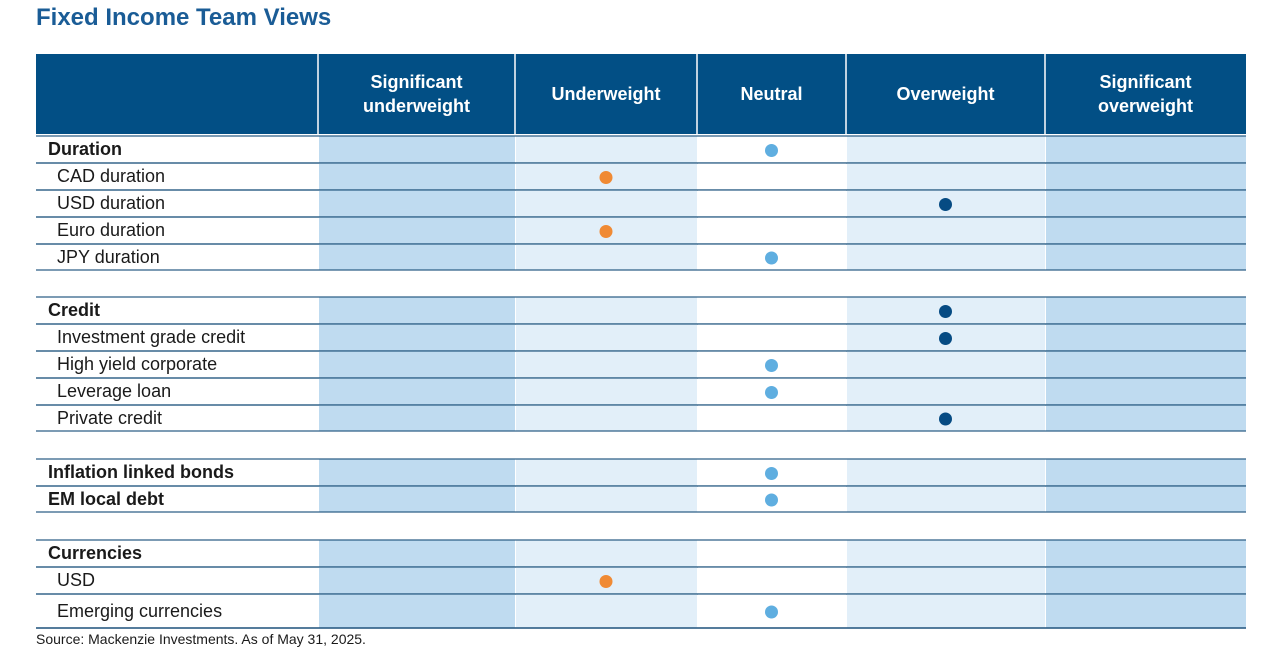 This screenshot has height=668, width=1279. Describe the element at coordinates (137, 364) in the screenshot. I see `row-label: High yield corporate` at that location.